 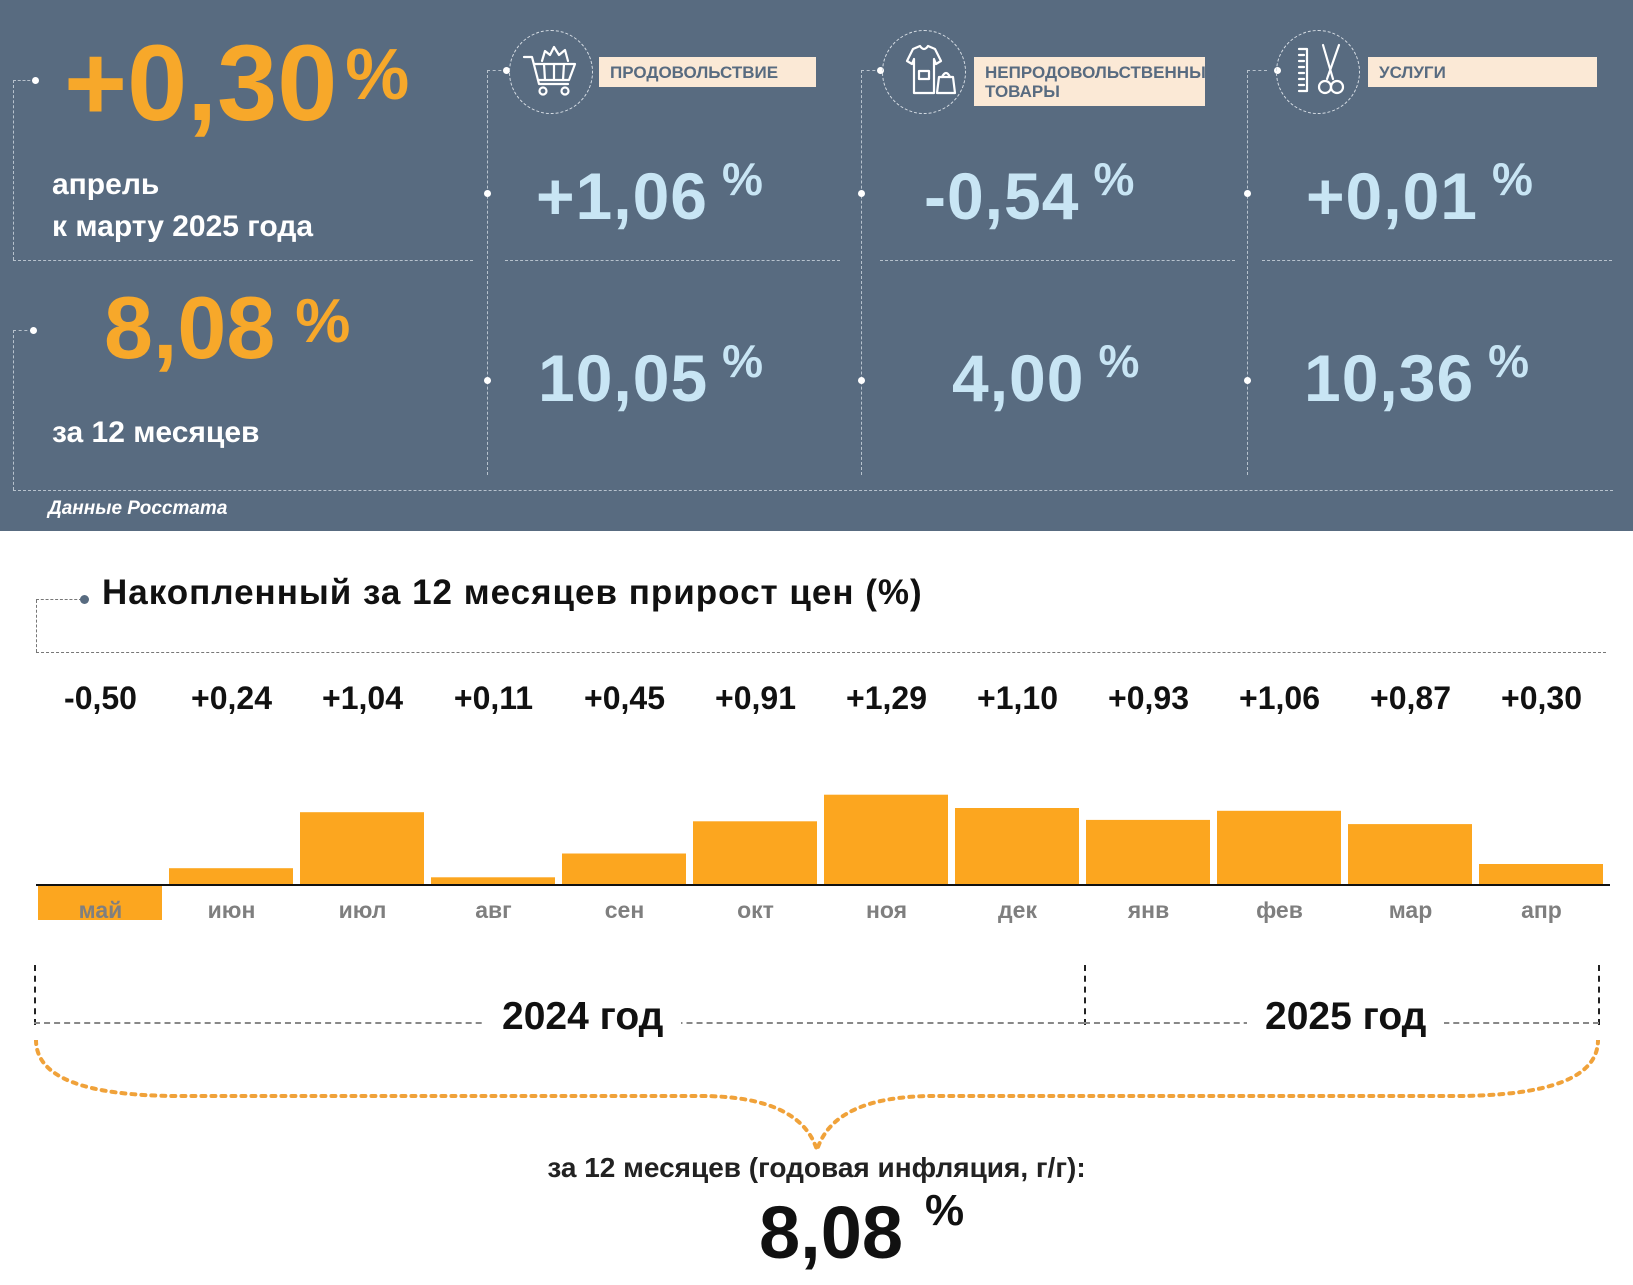 I want to click on value-label-окт: +0,91, so click(x=755, y=698).